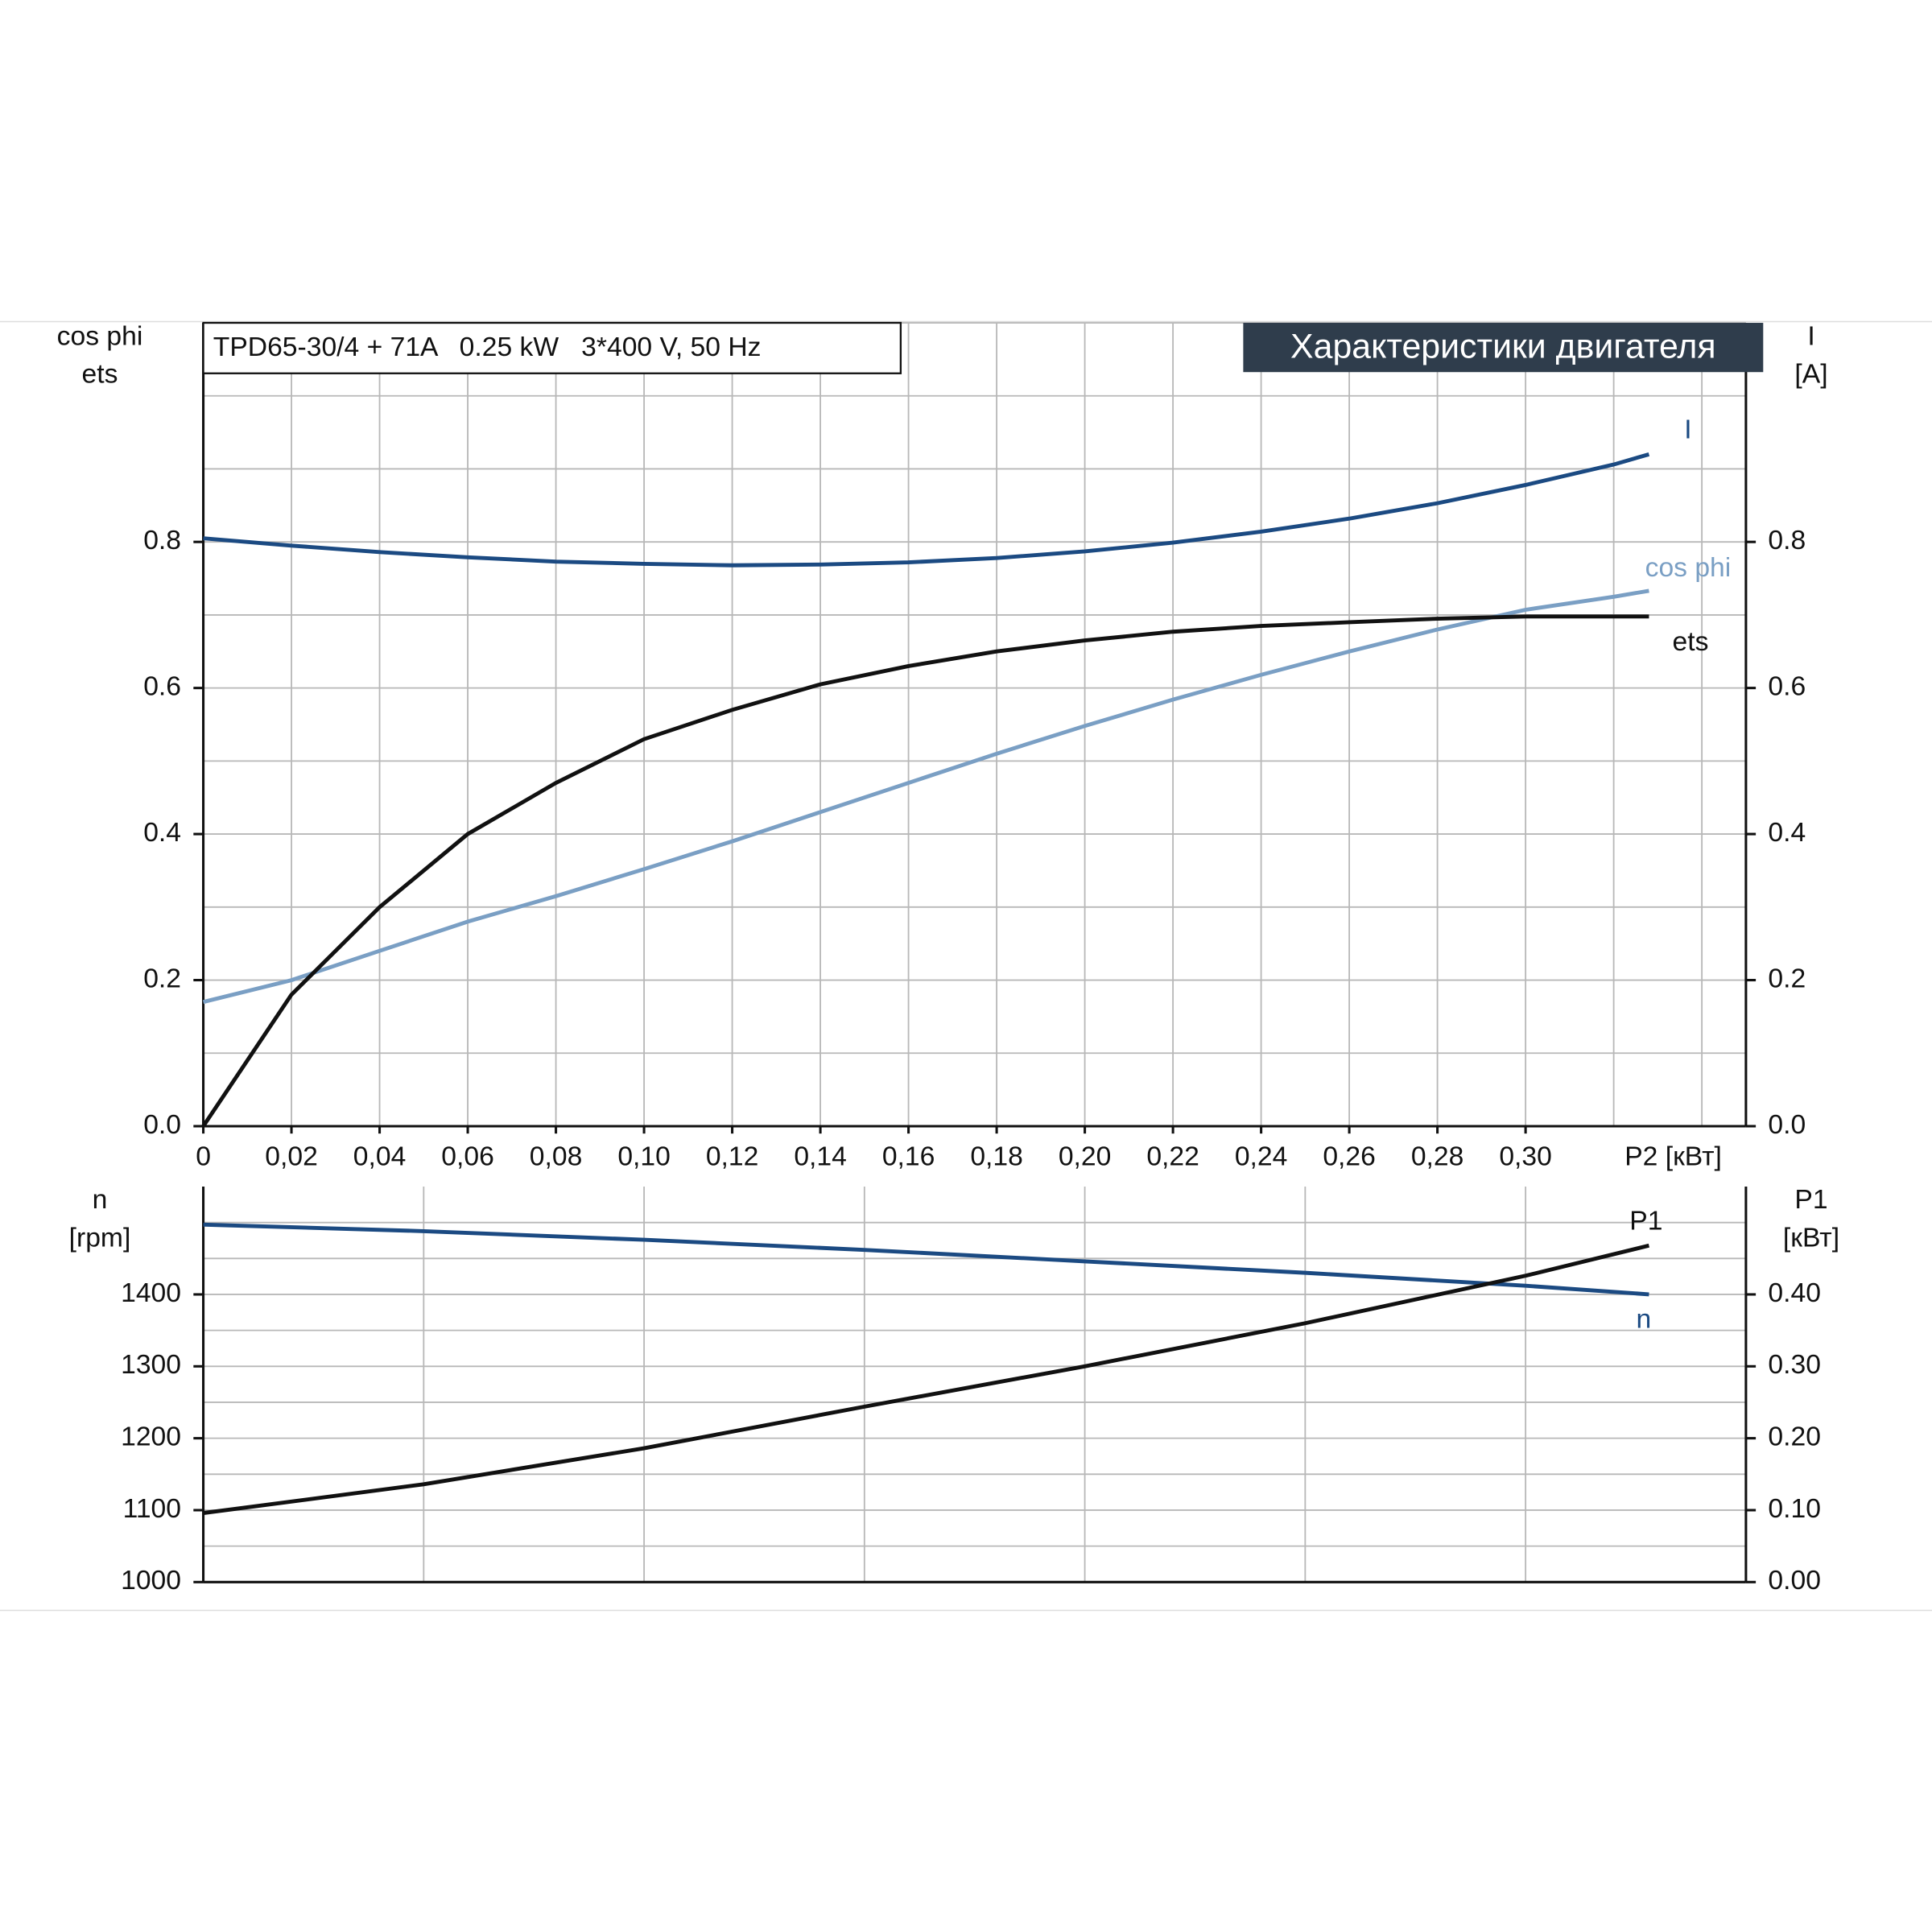 The image size is (1932, 1932). What do you see at coordinates (162, 978) in the screenshot?
I see `y-tick-label: 0.2` at bounding box center [162, 978].